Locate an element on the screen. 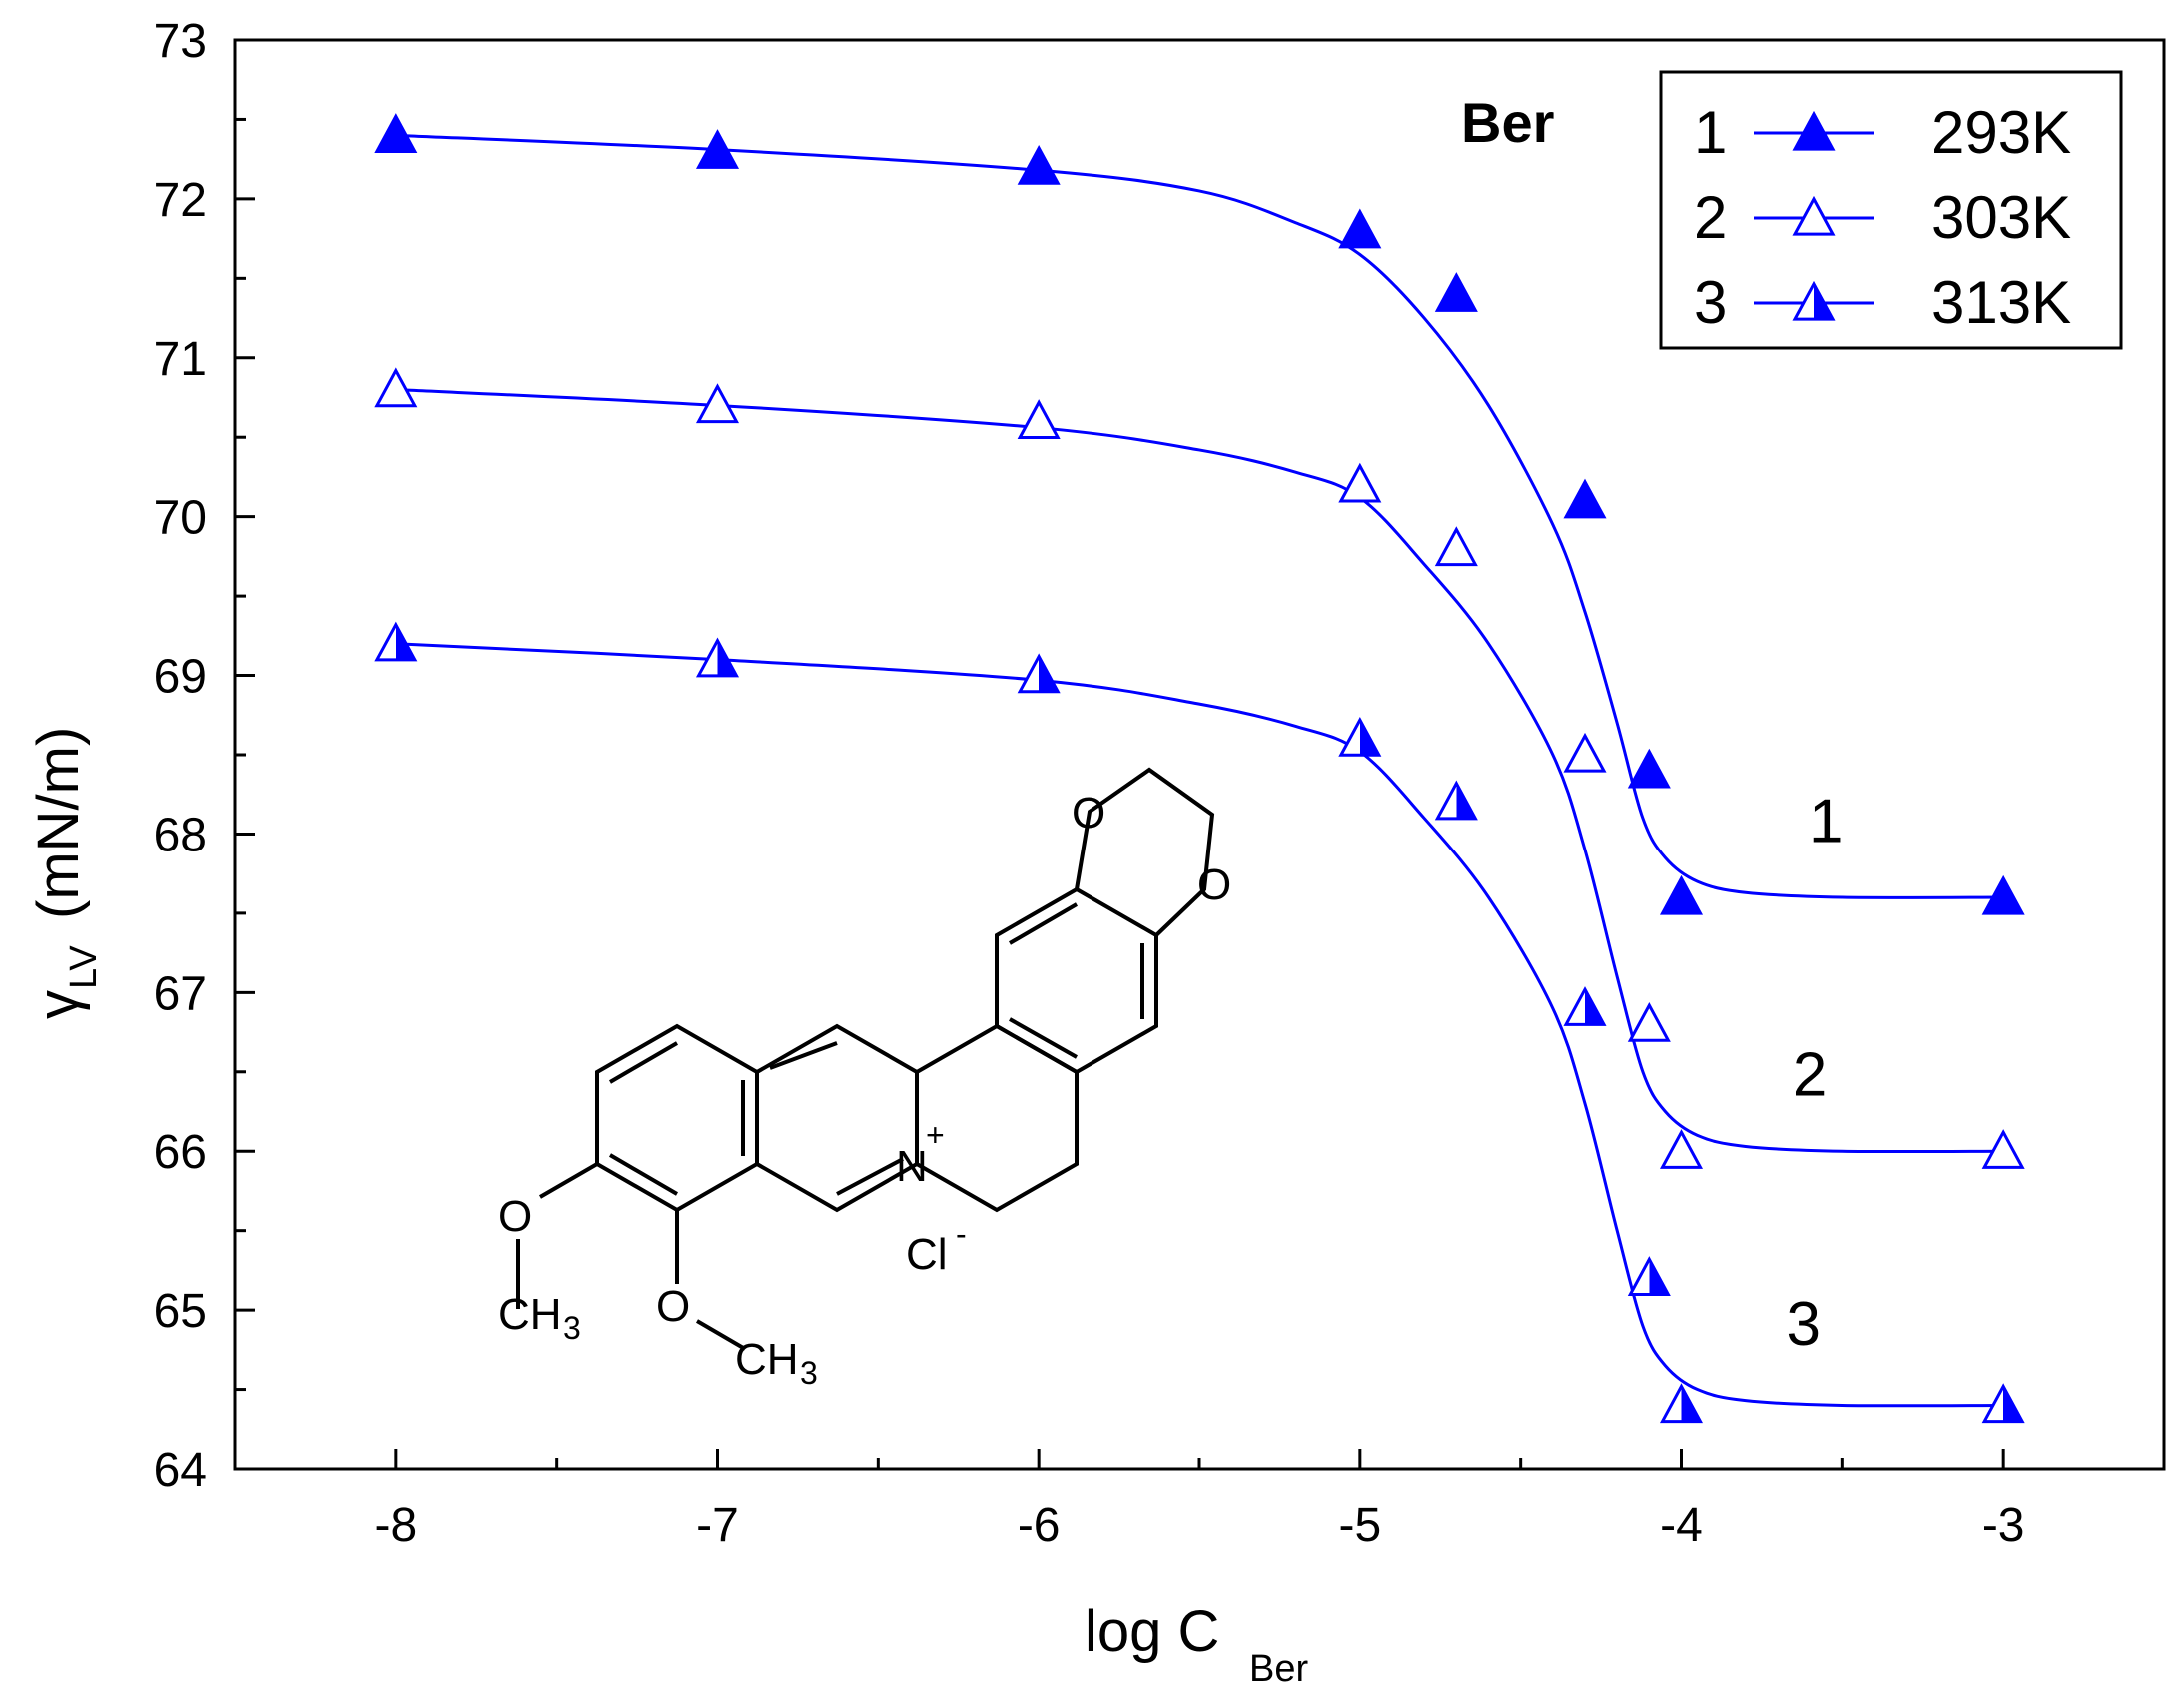 The width and height of the screenshot is (2184, 1699). legend-number: 2 is located at coordinates (1710, 217).